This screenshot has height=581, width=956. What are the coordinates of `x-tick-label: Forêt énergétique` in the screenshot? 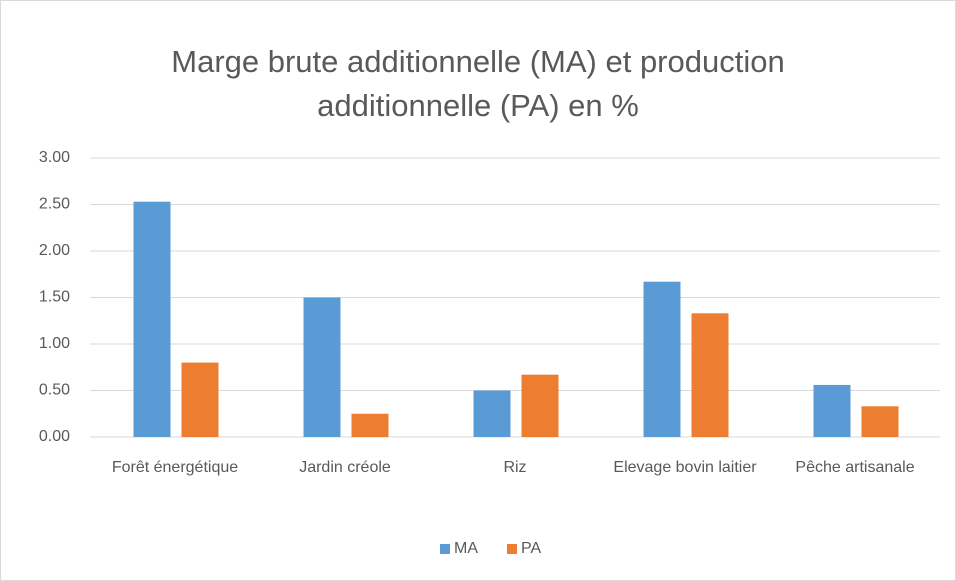 It's located at (175, 467).